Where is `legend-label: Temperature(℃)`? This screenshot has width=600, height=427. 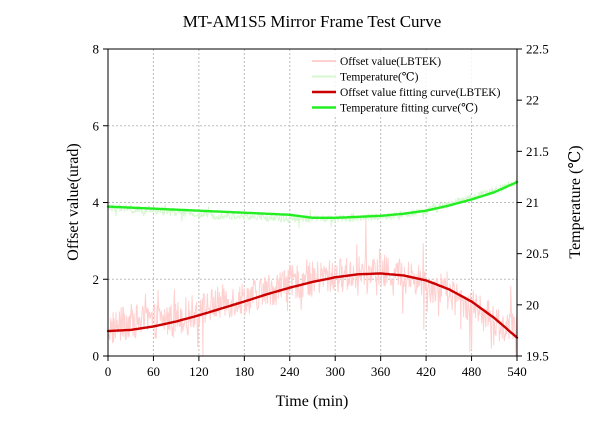
legend-label: Temperature(℃) is located at coordinates (379, 78).